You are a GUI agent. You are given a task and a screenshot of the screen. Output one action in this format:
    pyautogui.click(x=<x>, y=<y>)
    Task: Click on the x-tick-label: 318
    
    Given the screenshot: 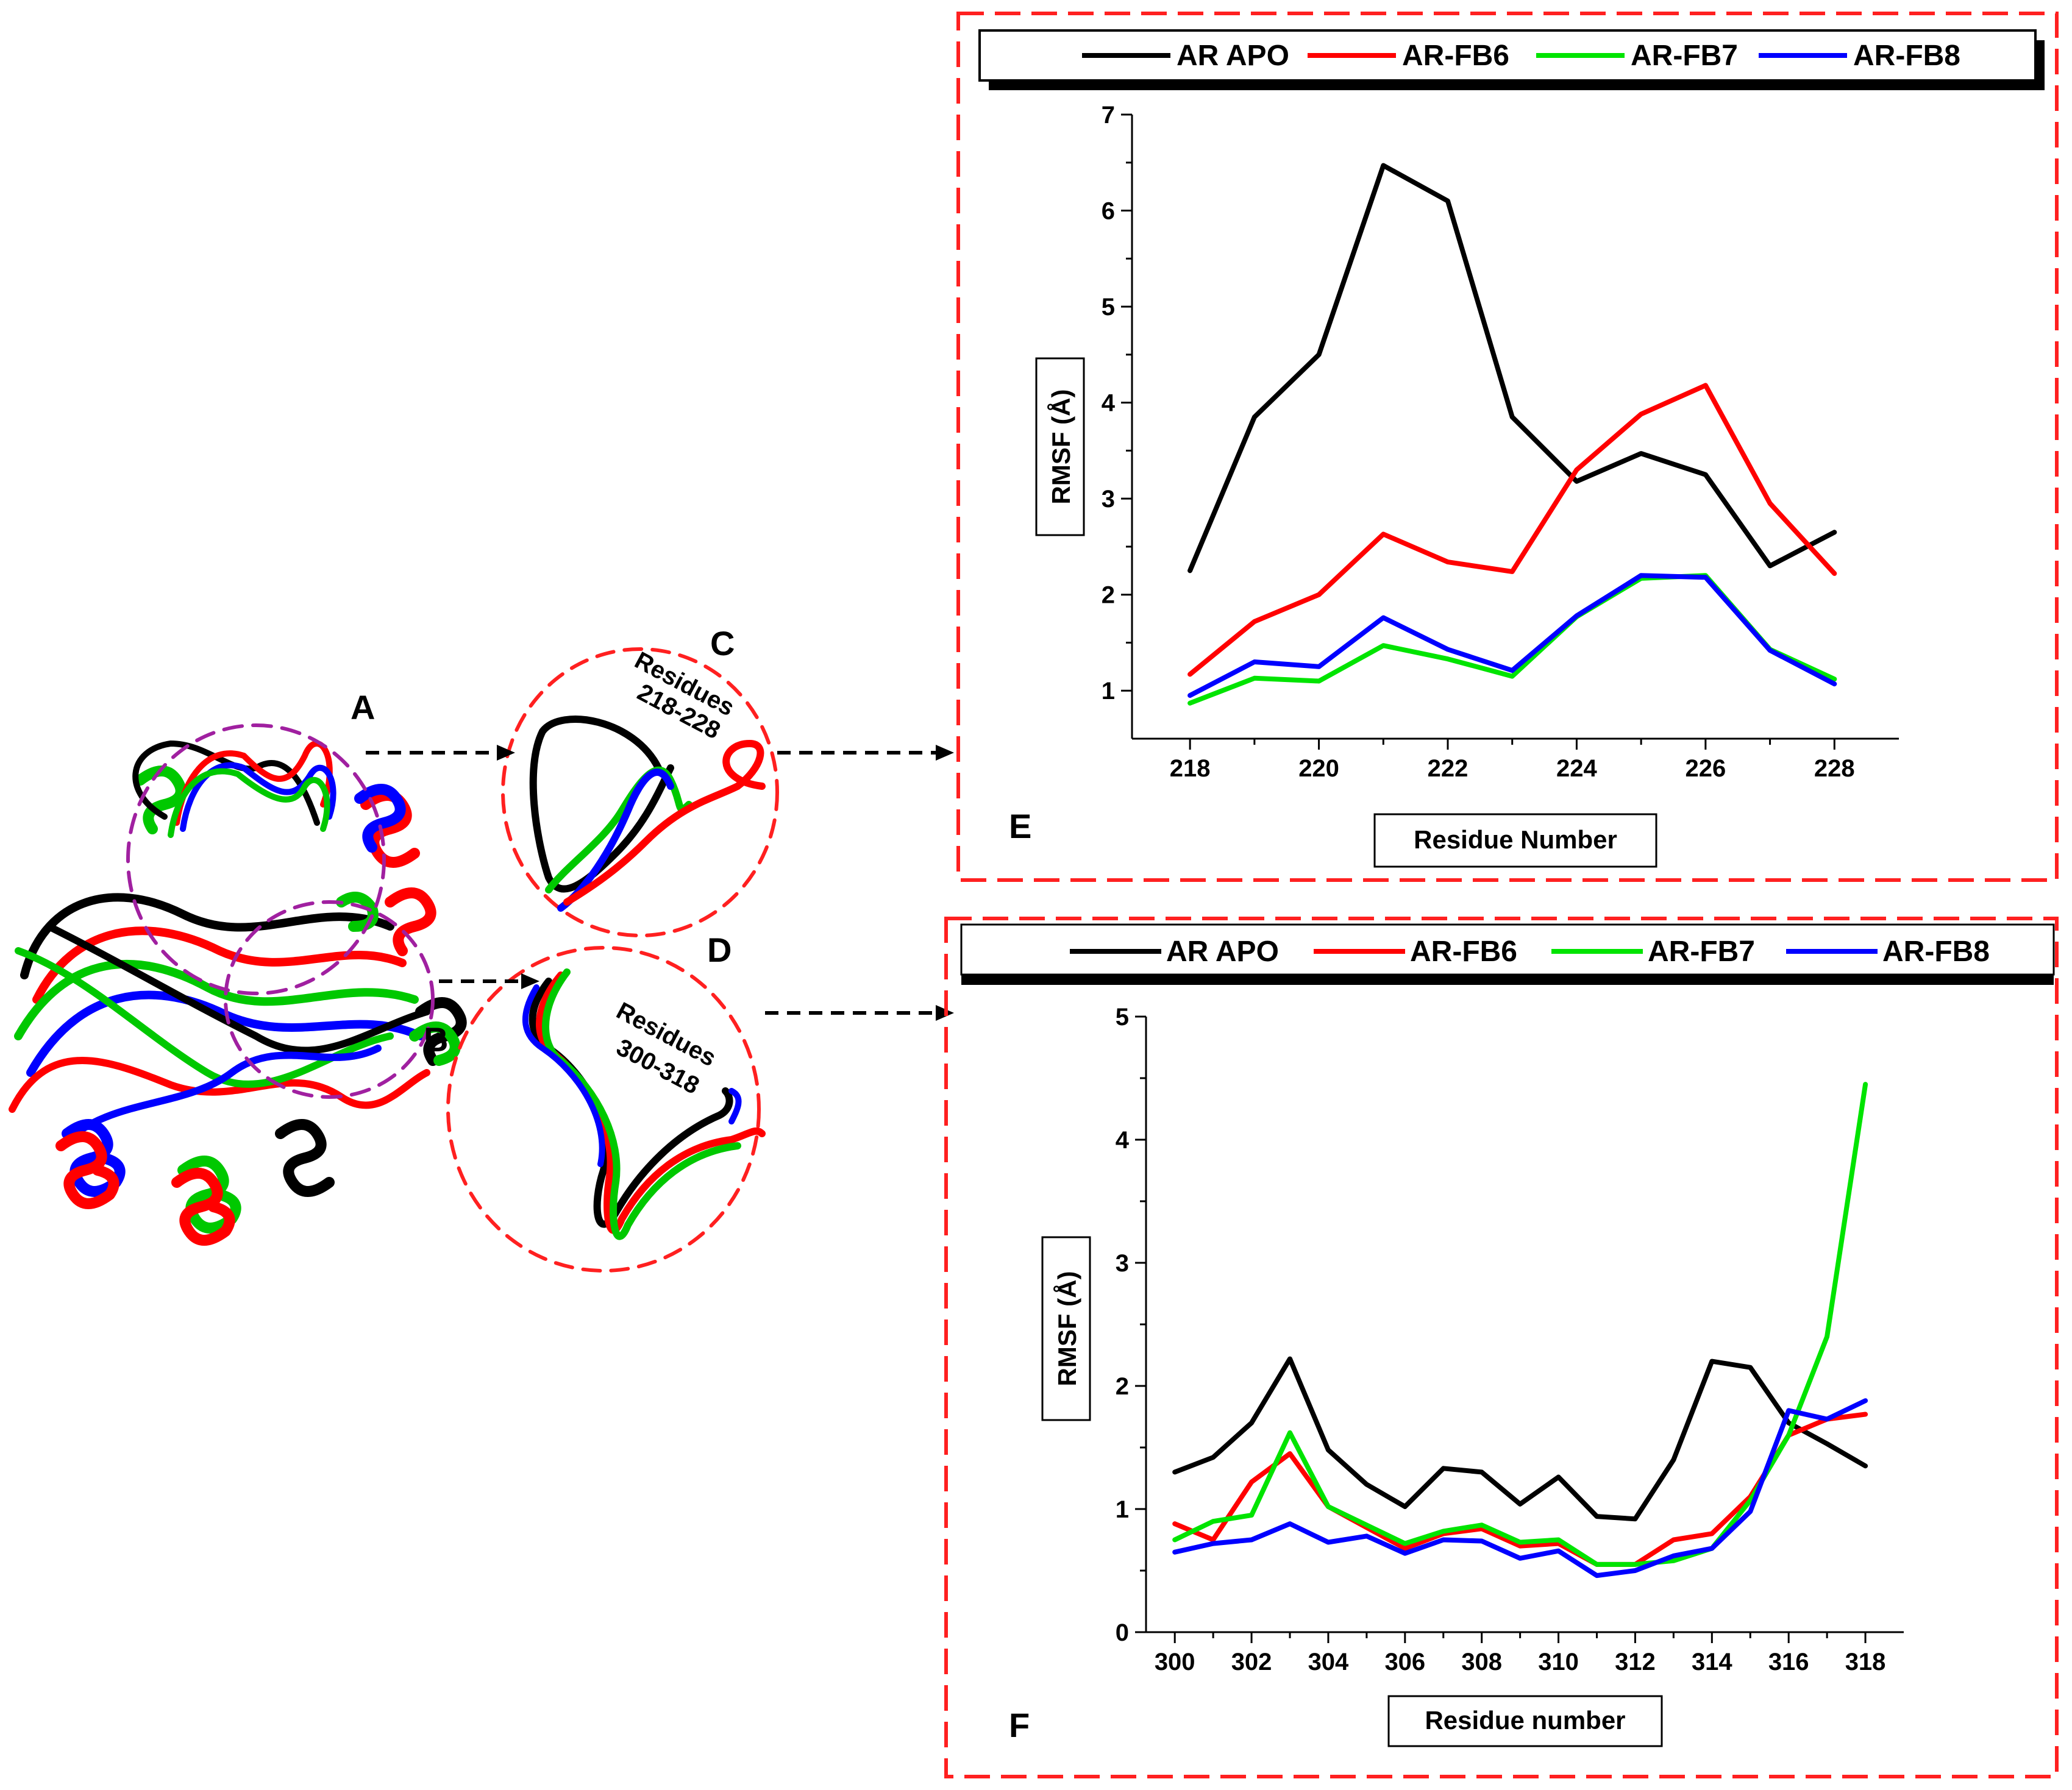 What is the action you would take?
    pyautogui.click(x=1865, y=1662)
    